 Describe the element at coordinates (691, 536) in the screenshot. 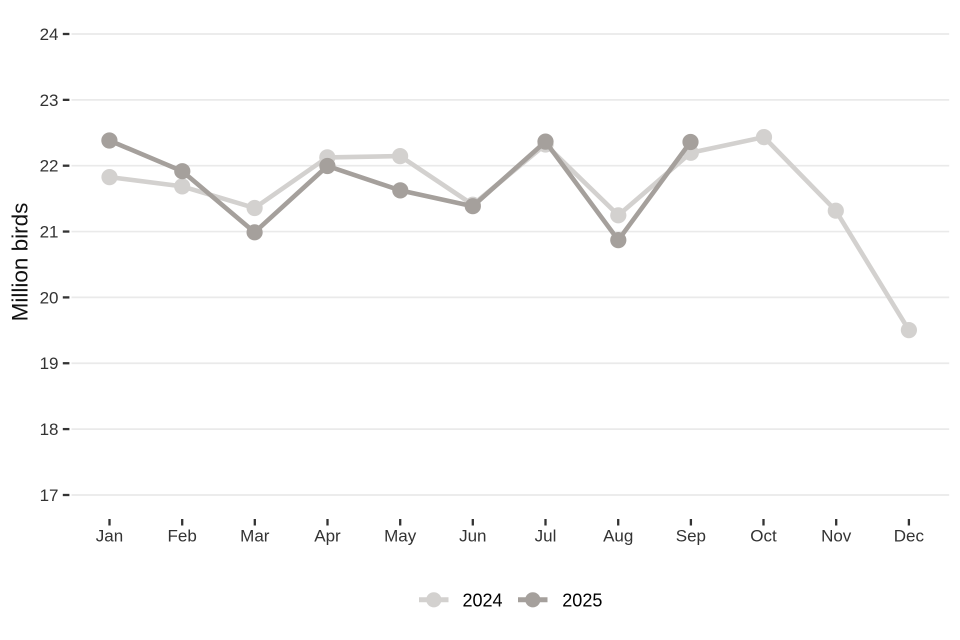

I see `svg-text: Sep` at that location.